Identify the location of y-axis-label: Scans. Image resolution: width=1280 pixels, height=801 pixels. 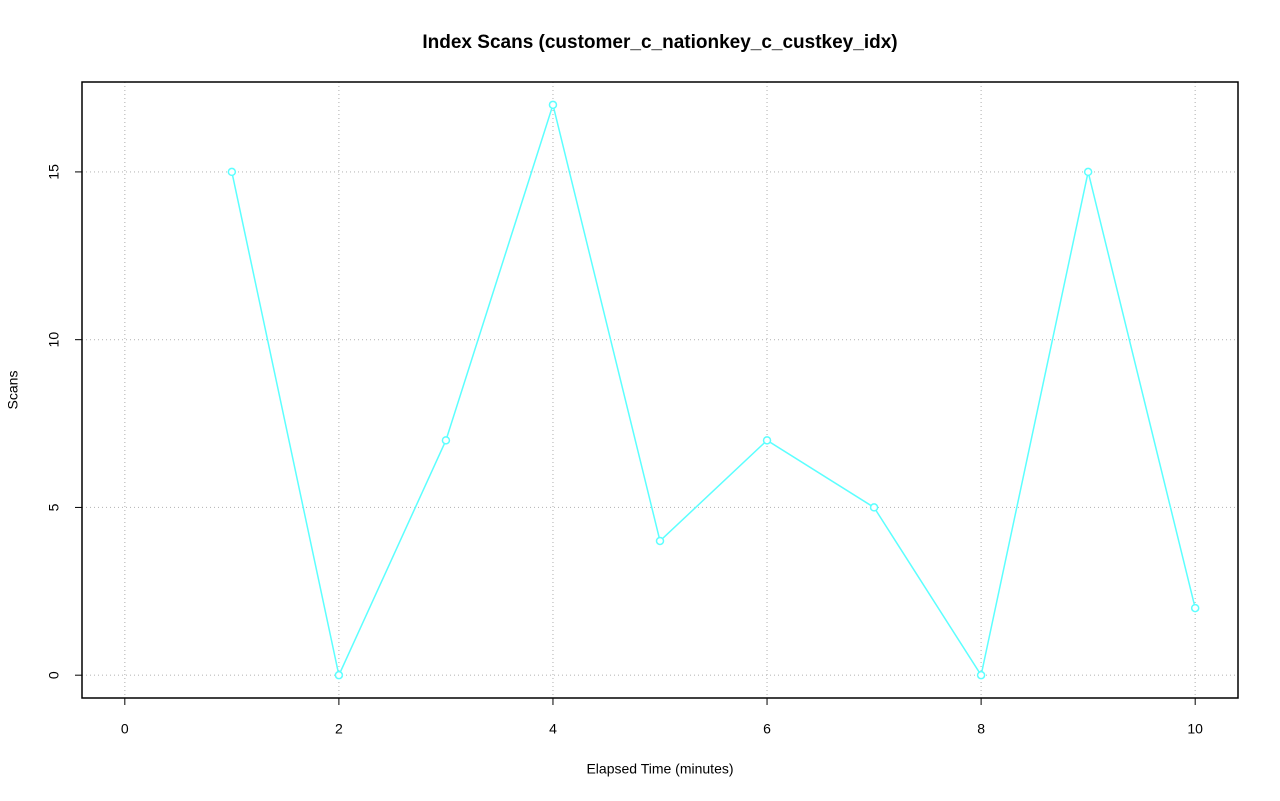
(13, 390).